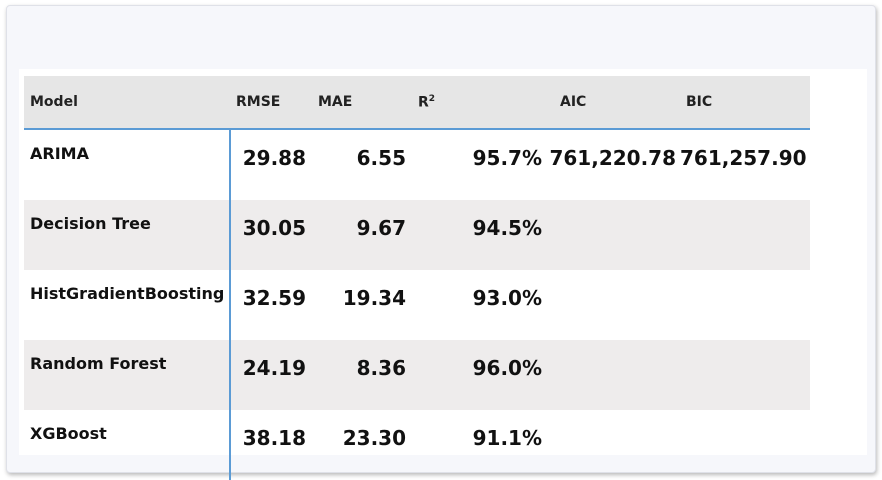 This screenshot has width=882, height=480. What do you see at coordinates (432, 98) in the screenshot?
I see `r2-superscript: 2` at bounding box center [432, 98].